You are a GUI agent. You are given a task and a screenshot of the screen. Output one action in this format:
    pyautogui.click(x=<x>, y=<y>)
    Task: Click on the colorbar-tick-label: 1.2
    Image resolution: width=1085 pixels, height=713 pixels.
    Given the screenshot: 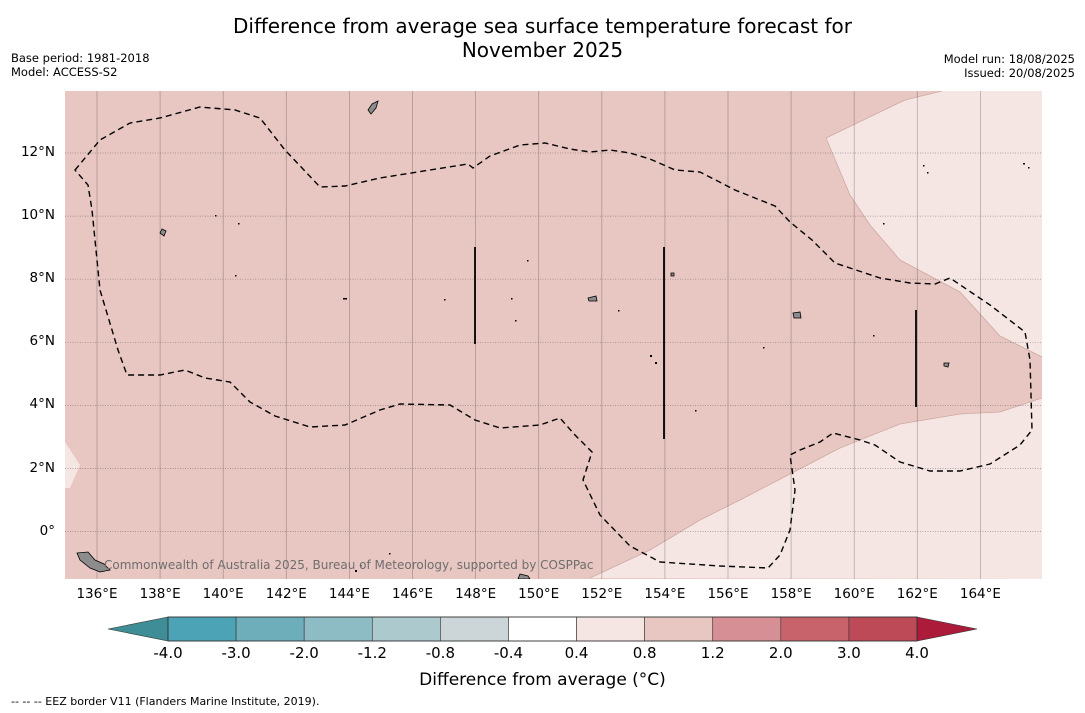 What is the action you would take?
    pyautogui.click(x=712, y=653)
    